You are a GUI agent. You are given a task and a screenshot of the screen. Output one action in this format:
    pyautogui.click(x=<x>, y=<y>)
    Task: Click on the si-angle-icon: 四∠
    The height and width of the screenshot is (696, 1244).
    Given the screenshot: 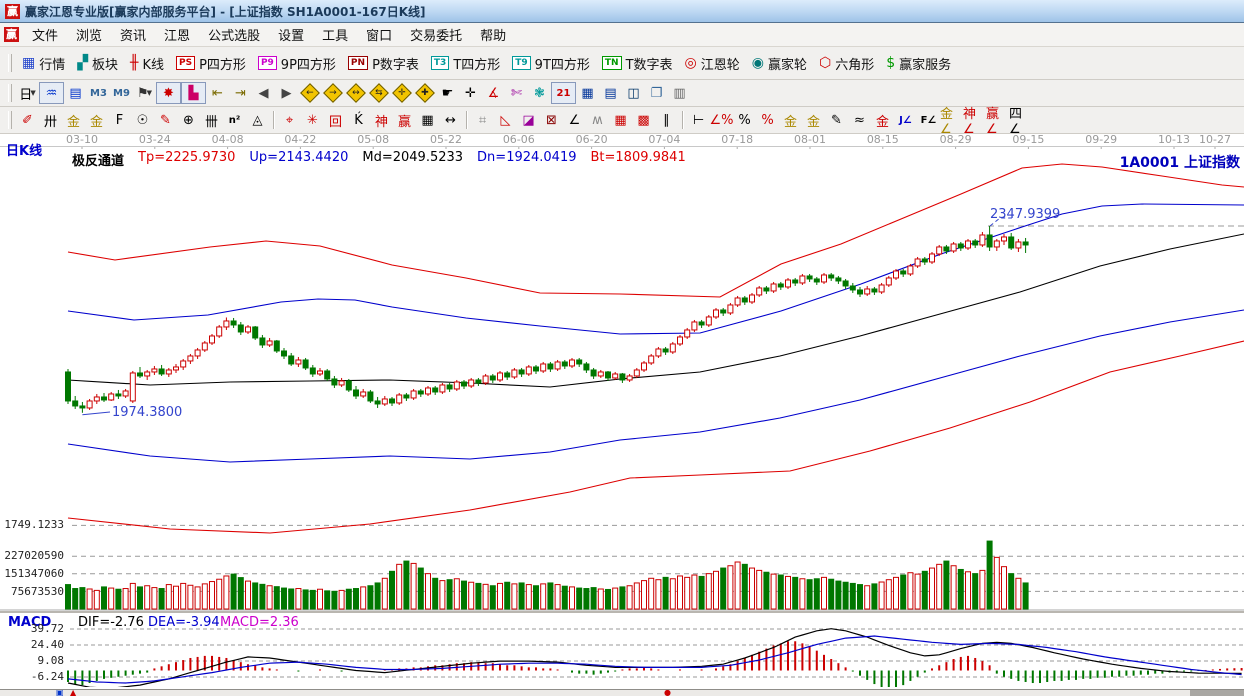 What is the action you would take?
    pyautogui.click(x=1020, y=122)
    